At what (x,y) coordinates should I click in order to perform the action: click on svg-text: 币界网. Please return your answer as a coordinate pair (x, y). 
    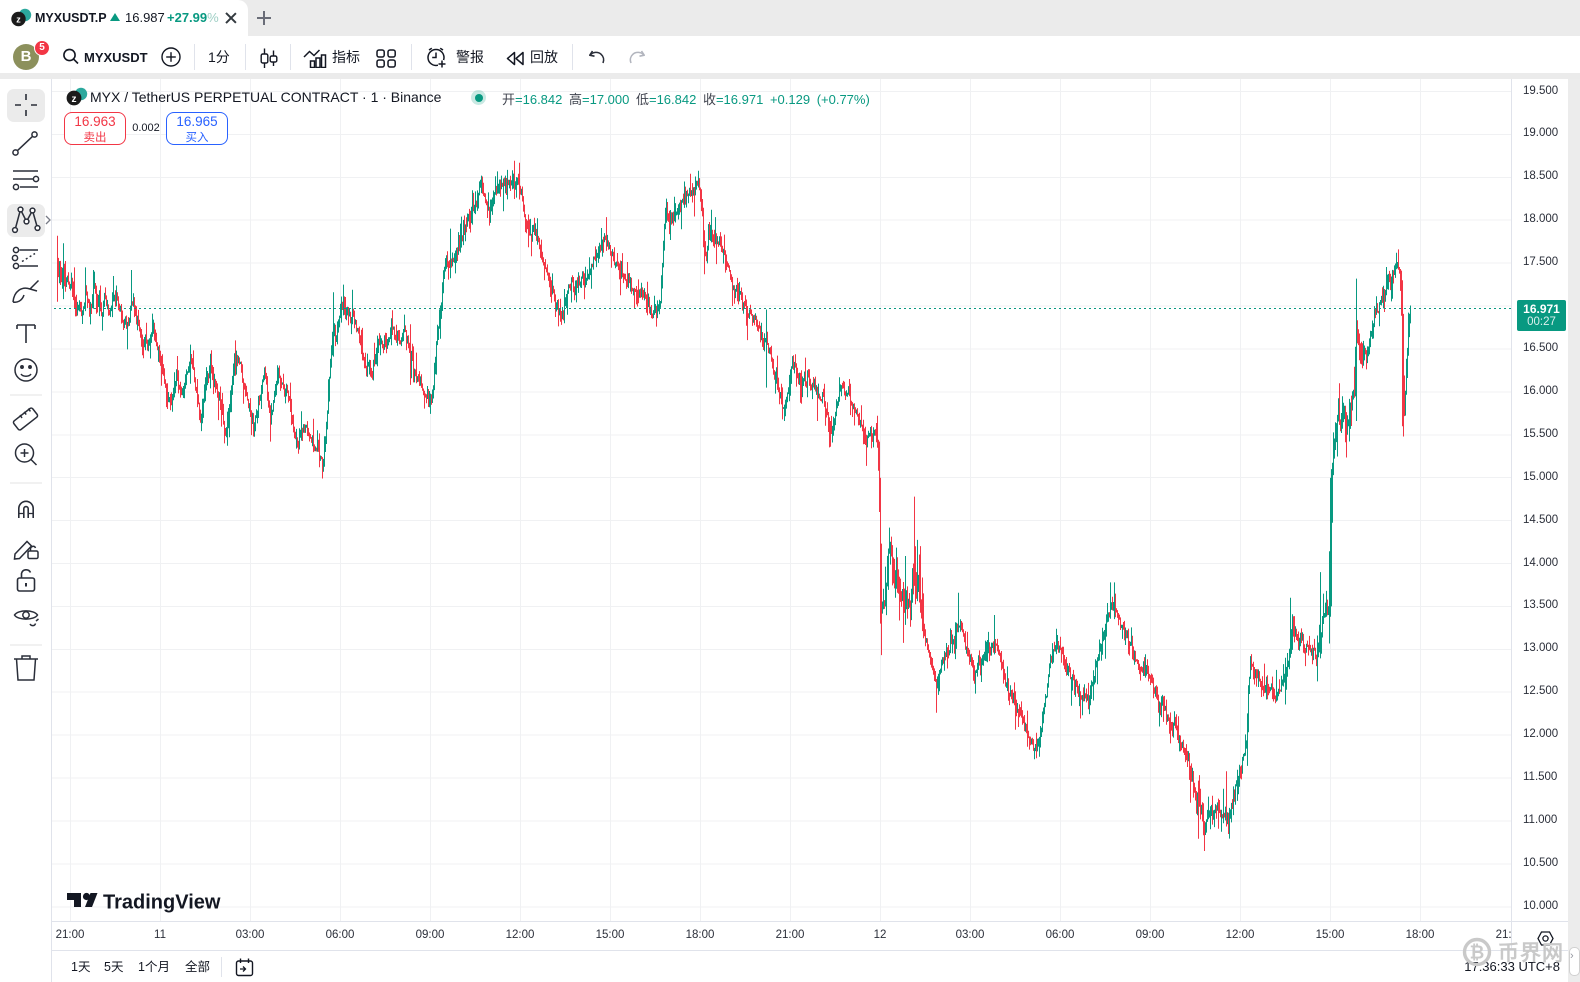
    Looking at the image, I should click on (1531, 953).